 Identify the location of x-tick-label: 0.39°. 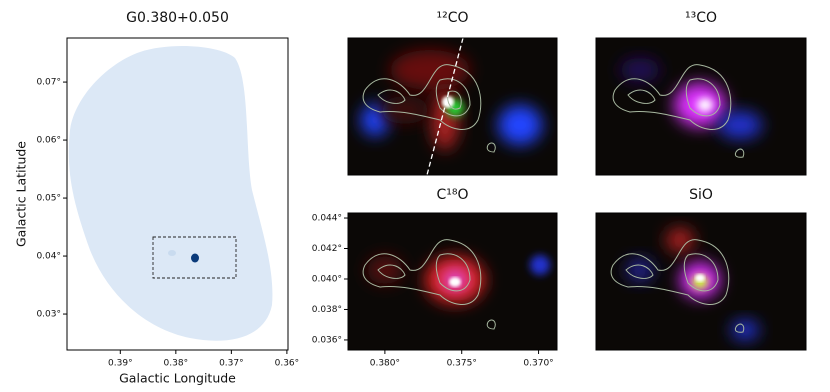
(120, 364).